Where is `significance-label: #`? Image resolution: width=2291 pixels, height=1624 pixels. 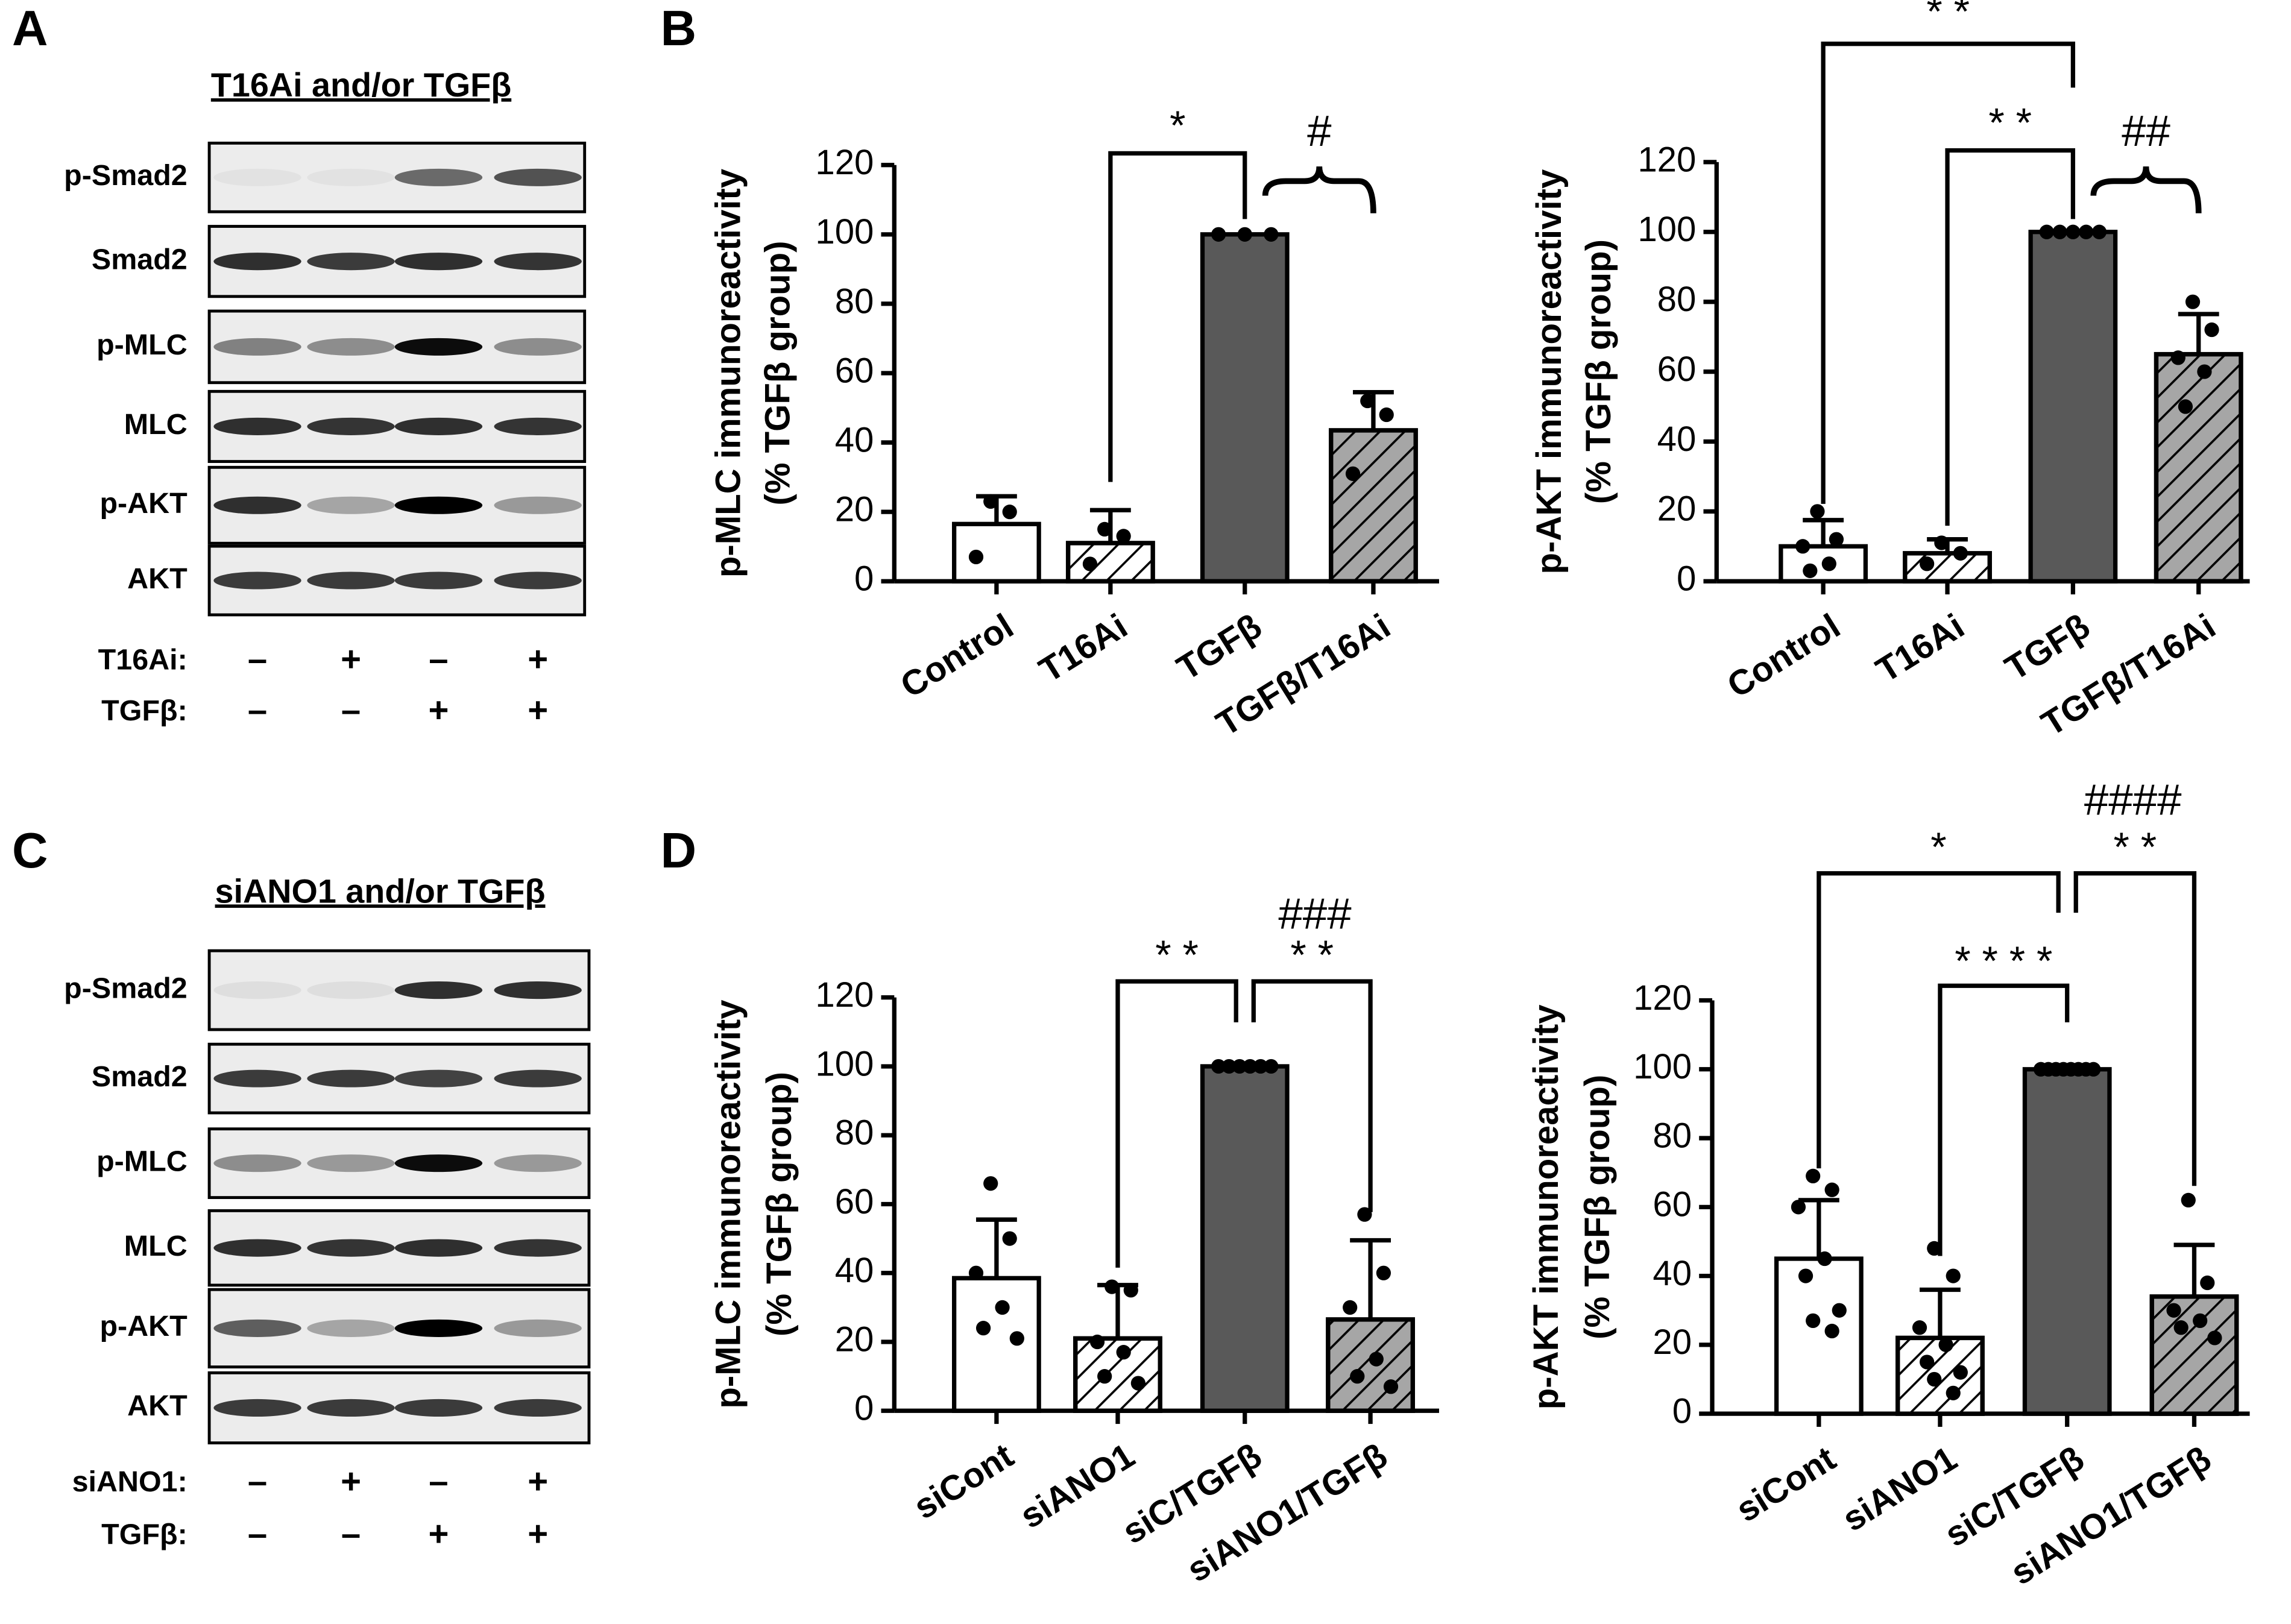 significance-label: # is located at coordinates (1320, 132).